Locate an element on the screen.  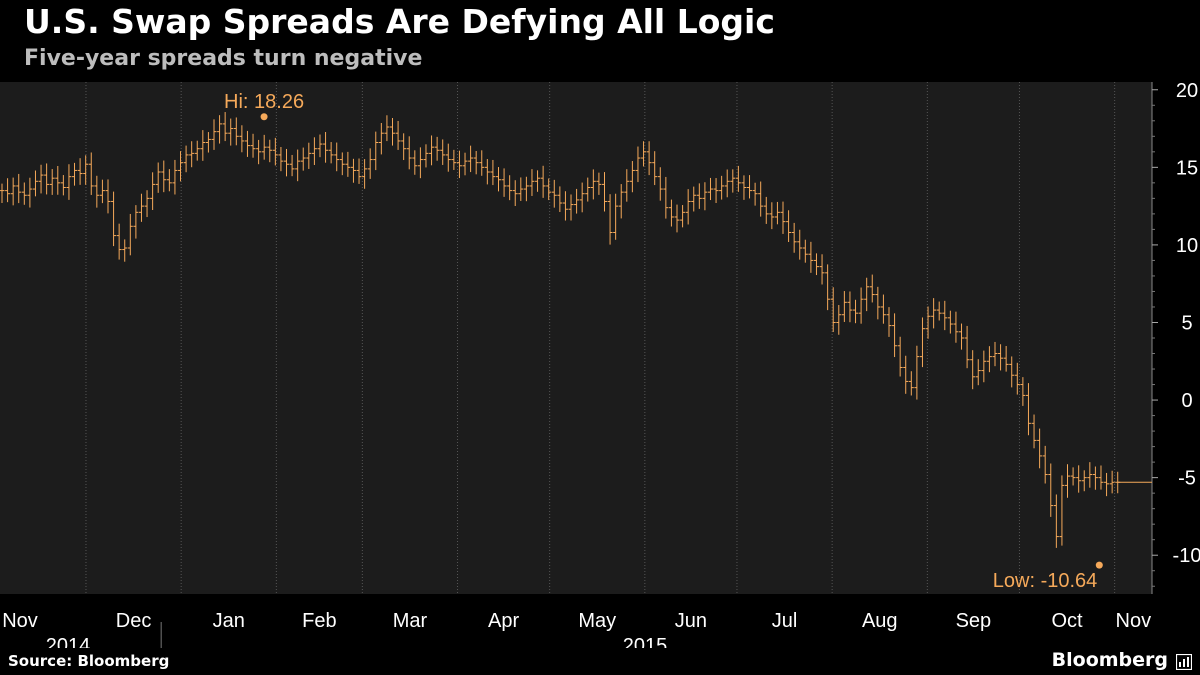
y-tick-label: 10 is located at coordinates (1187, 246).